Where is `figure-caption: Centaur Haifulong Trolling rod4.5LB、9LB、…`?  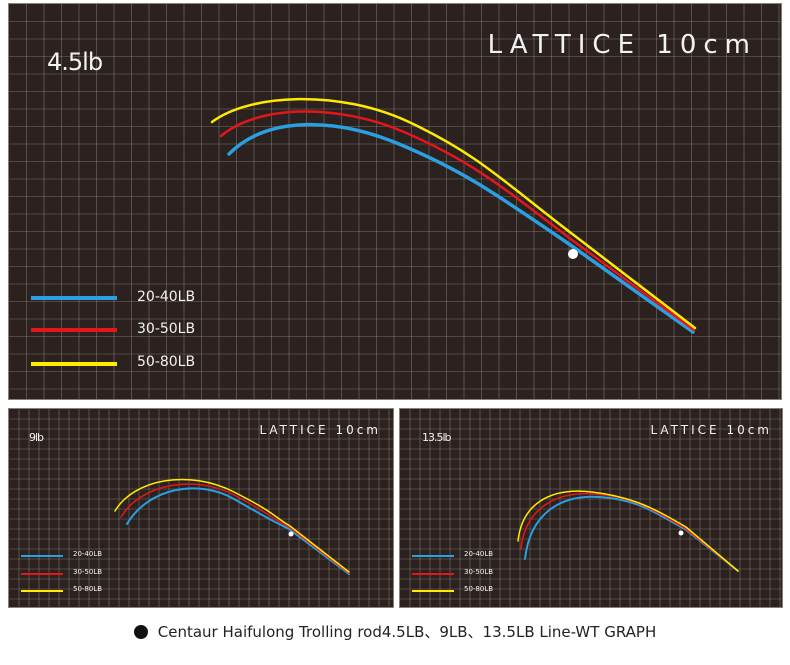
figure-caption: Centaur Haifulong Trolling rod4.5LB、9LB、… is located at coordinates (395, 631).